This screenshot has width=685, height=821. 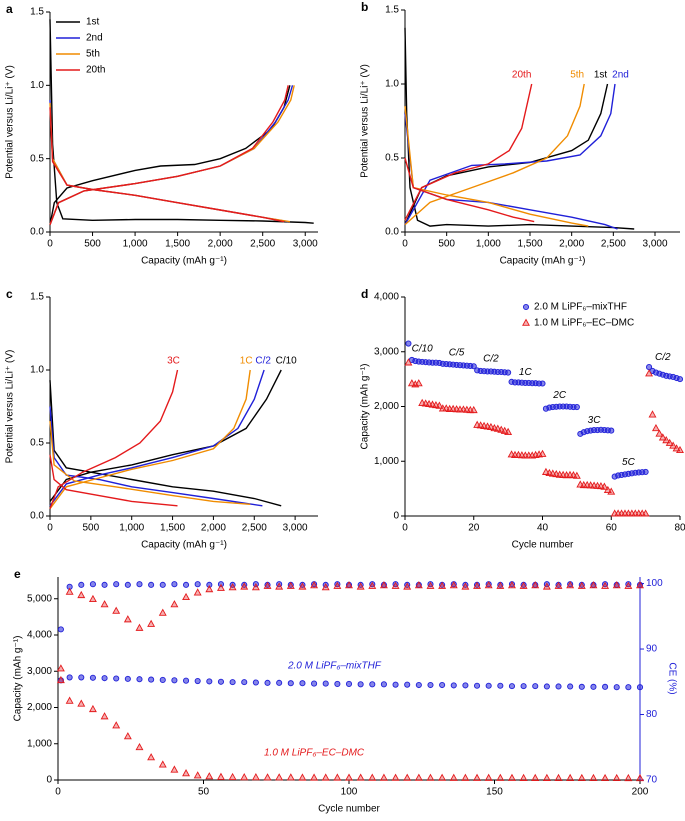 I want to click on annotation: C/5, so click(x=457, y=352).